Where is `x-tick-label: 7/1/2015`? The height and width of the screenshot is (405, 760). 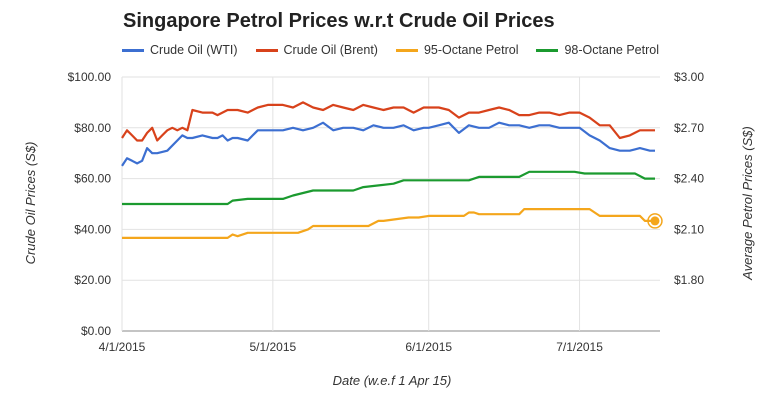 x-tick-label: 7/1/2015 is located at coordinates (579, 347).